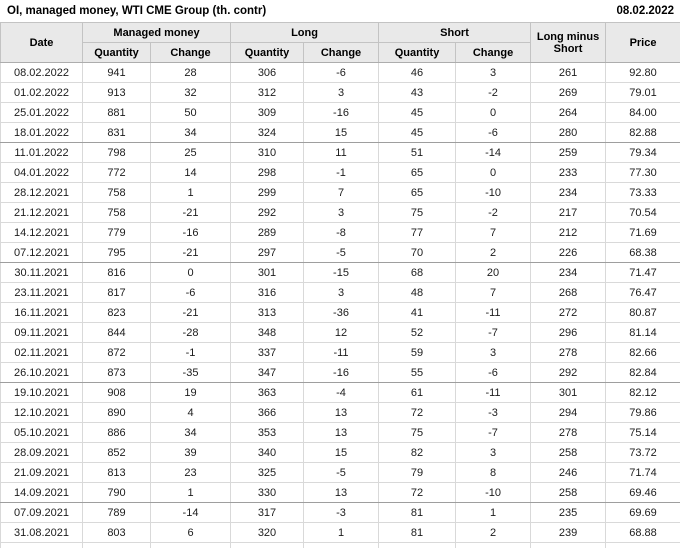 The height and width of the screenshot is (548, 680). What do you see at coordinates (568, 512) in the screenshot?
I see `long-minus-short-cell: 235` at bounding box center [568, 512].